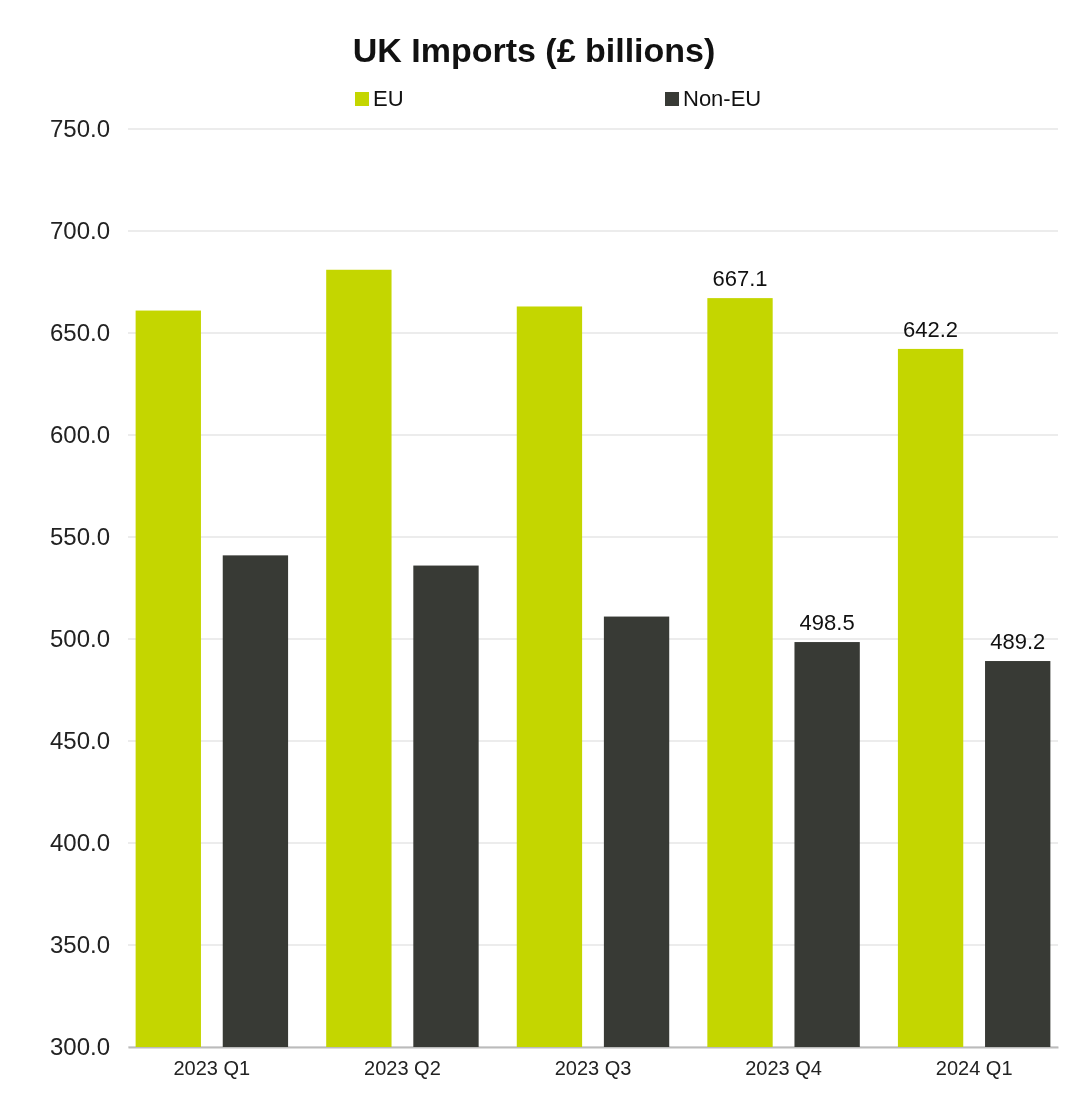 The width and height of the screenshot is (1068, 1096). What do you see at coordinates (79, 333) in the screenshot?
I see `y-tick-label: 650.0` at bounding box center [79, 333].